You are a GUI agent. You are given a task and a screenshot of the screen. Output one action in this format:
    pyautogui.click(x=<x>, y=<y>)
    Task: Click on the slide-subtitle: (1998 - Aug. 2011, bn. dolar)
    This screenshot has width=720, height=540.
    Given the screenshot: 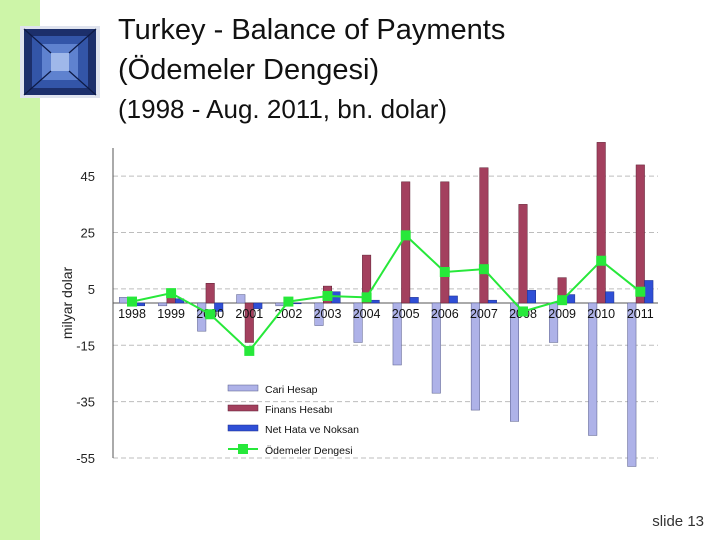 What is the action you would take?
    pyautogui.click(x=283, y=109)
    